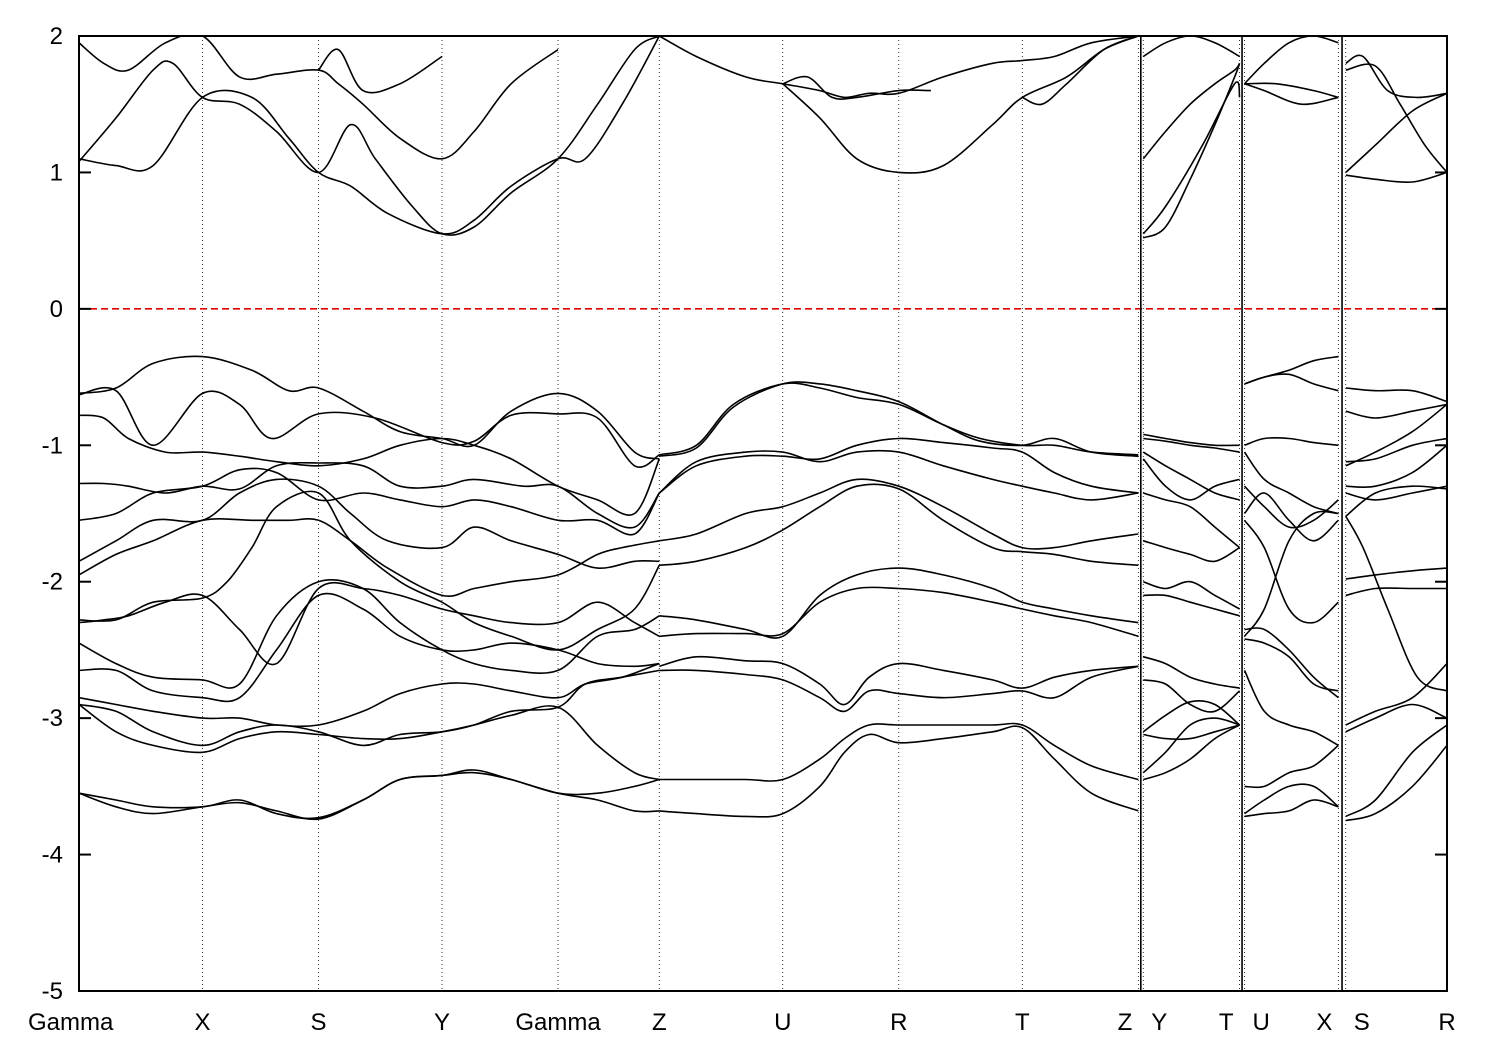 Image resolution: width=1500 pixels, height=1050 pixels. Describe the element at coordinates (1446, 1022) in the screenshot. I see `x-tick-label: R` at that location.